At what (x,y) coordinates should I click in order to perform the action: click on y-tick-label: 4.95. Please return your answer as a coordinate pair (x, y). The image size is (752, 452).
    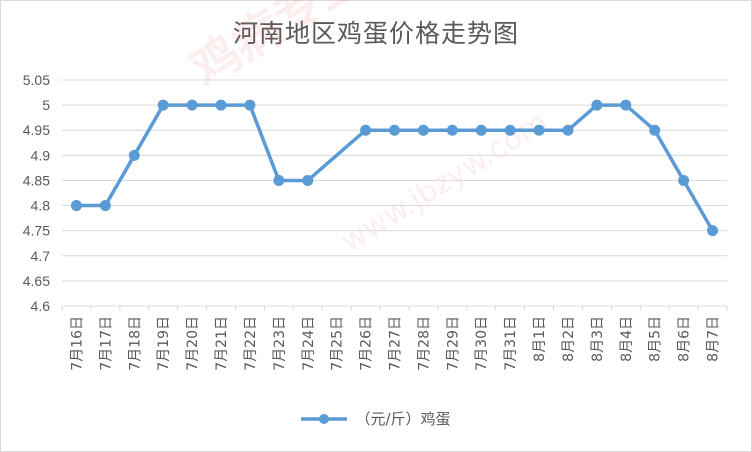
    Looking at the image, I should click on (36, 130).